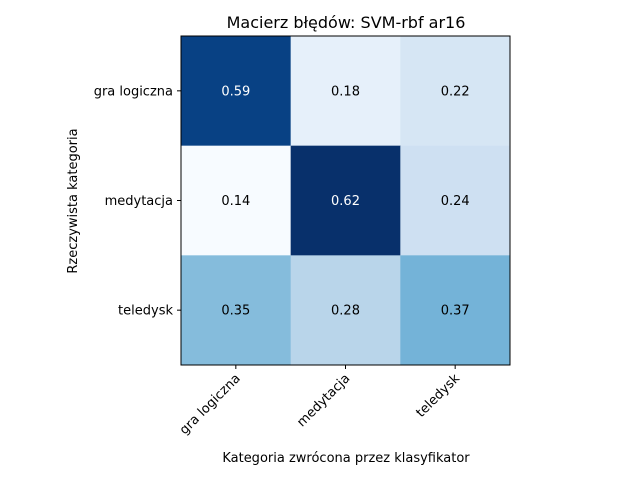  I want to click on y-tick-label: medytacja, so click(139, 201).